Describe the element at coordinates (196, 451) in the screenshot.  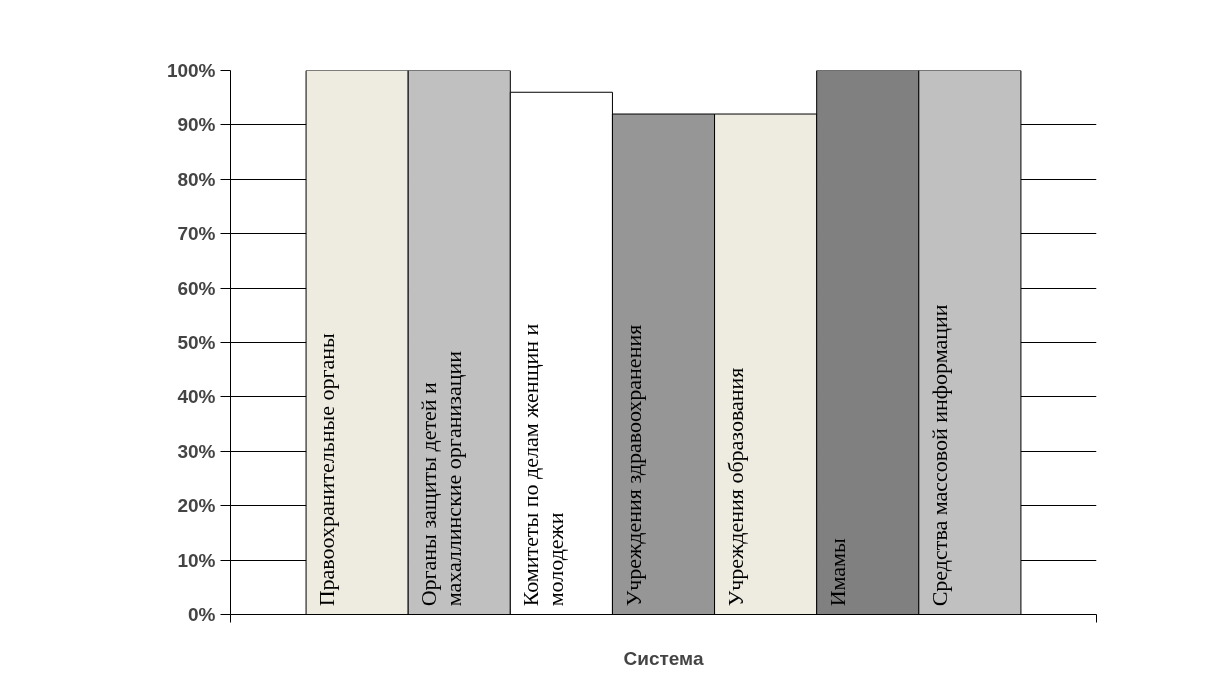
I see `y-tick-label: 30%` at that location.